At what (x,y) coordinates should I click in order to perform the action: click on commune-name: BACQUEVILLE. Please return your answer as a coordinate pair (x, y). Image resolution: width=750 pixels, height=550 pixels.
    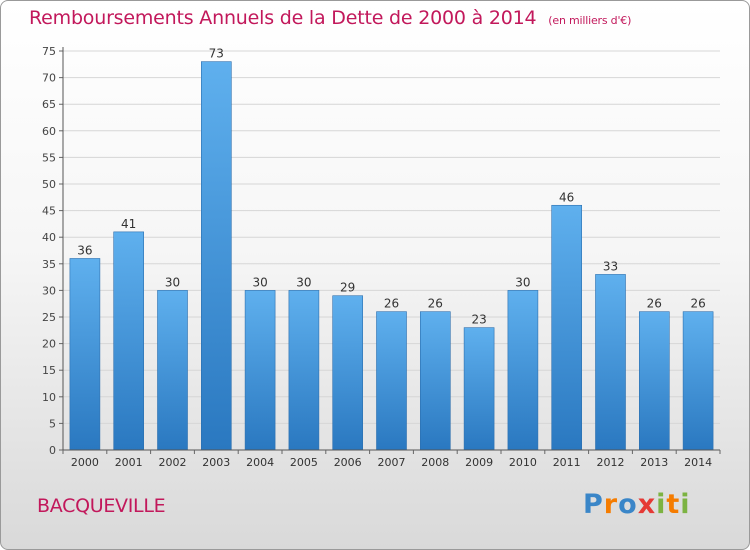
    Looking at the image, I should click on (101, 506).